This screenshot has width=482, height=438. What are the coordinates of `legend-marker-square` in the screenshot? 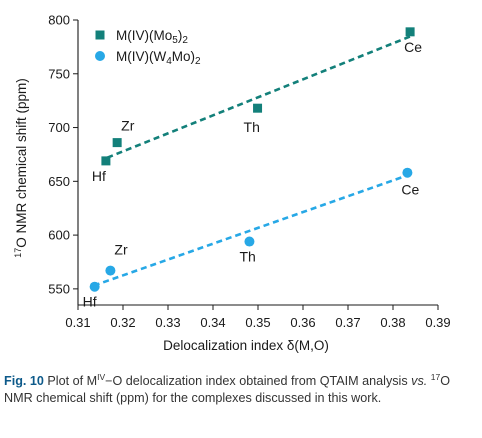 It's located at (100, 35).